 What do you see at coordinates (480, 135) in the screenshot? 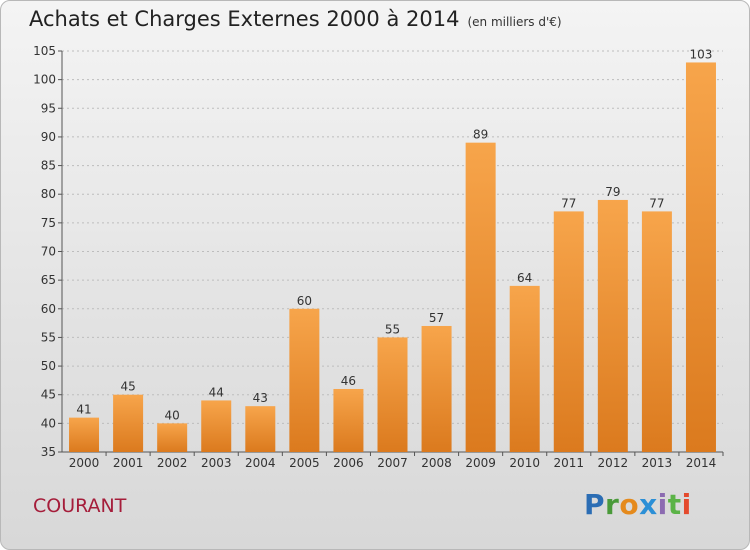
I see `data-label-2009: 89` at bounding box center [480, 135].